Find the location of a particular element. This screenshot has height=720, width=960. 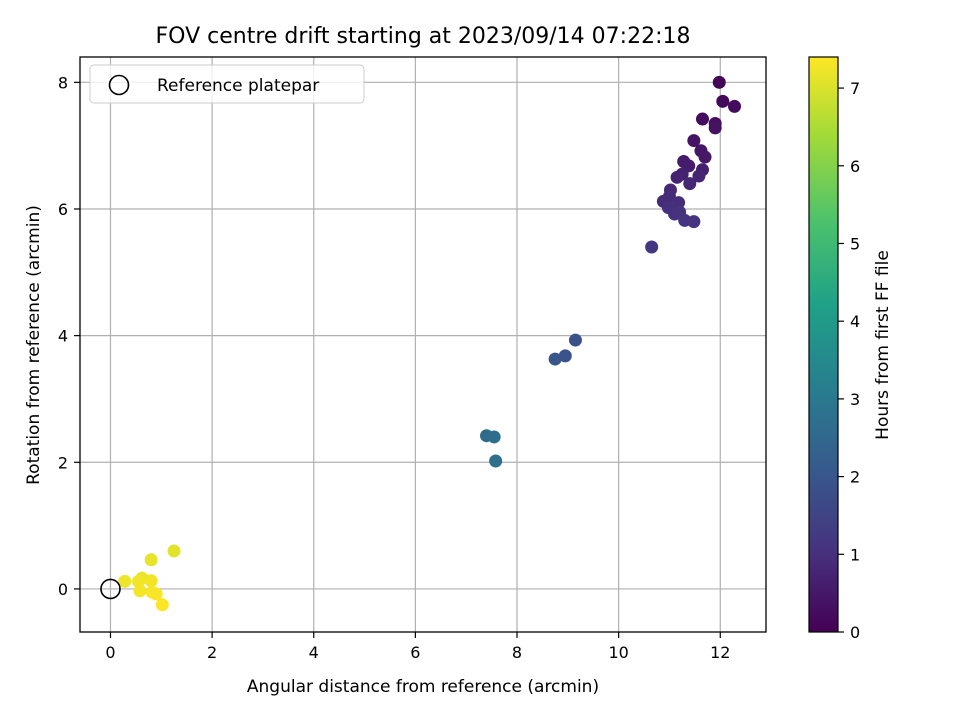

y-tick-label: 2 is located at coordinates (63, 462).